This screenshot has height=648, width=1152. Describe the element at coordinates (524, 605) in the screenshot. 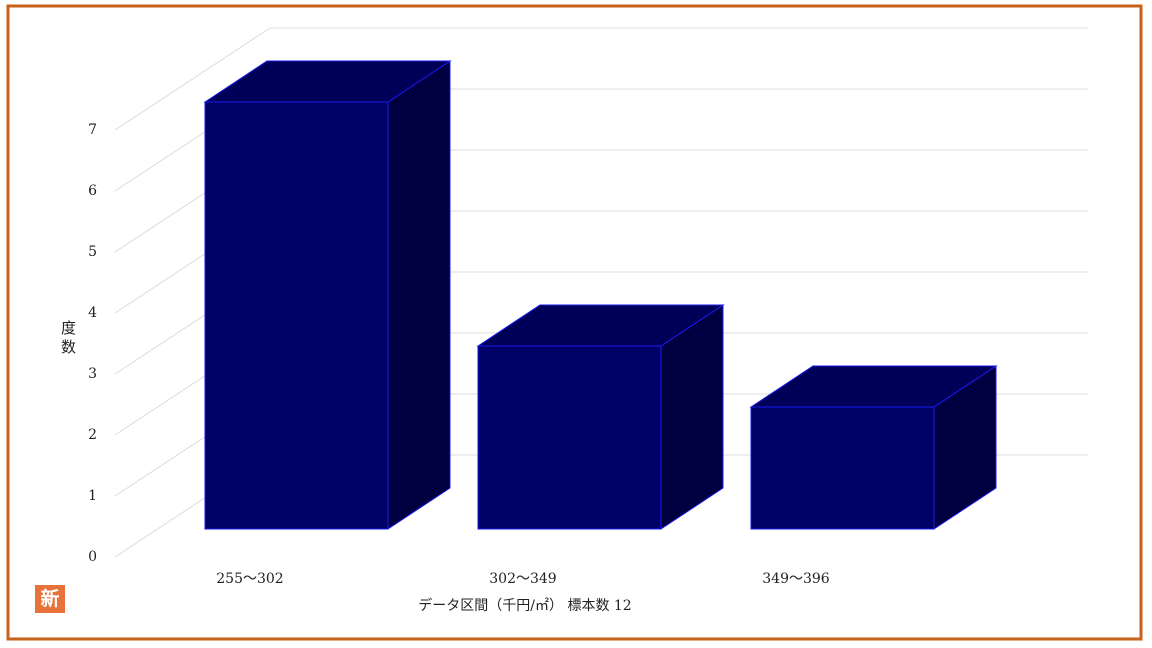

I see `x-axis-label: データ区間（千円/㎡） 標本数 12` at that location.